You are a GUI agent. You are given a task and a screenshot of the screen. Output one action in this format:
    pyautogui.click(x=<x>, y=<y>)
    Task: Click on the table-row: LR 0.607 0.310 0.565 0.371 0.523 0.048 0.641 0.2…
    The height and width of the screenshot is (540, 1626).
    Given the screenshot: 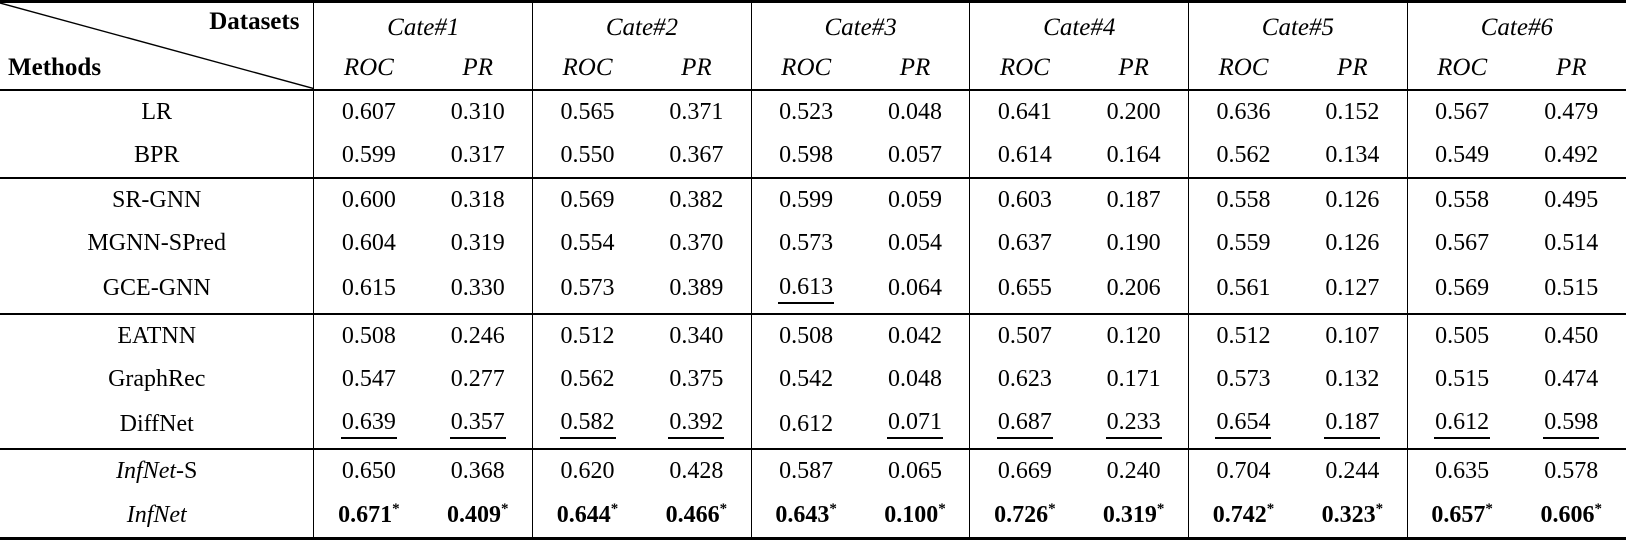 What is the action you would take?
    pyautogui.click(x=813, y=111)
    